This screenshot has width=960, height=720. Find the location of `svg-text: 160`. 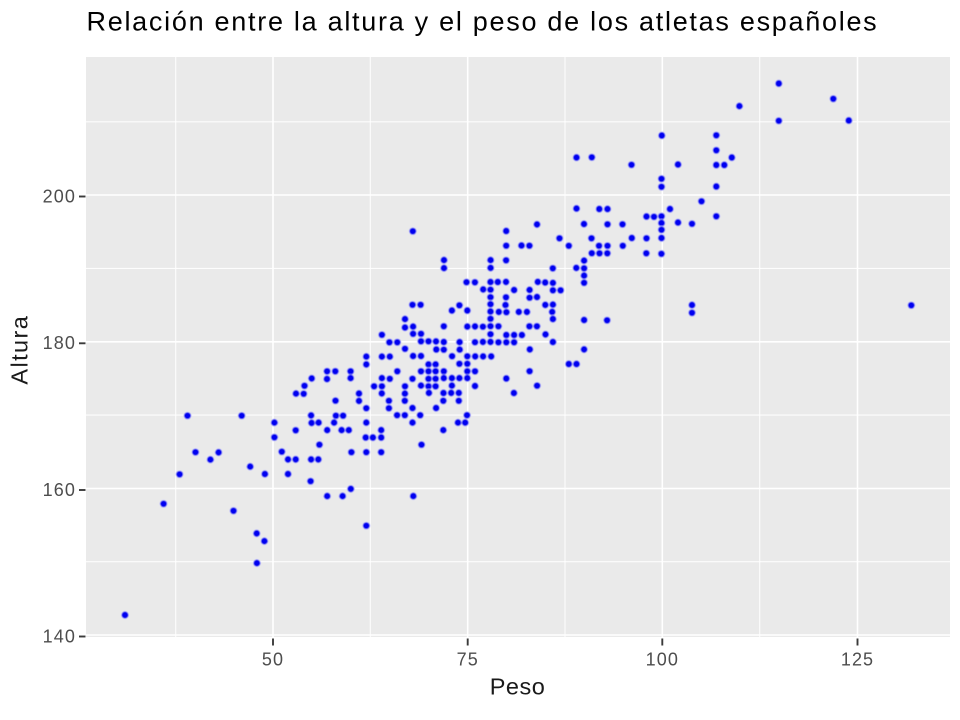

svg-text: 160 is located at coordinates (59, 490).